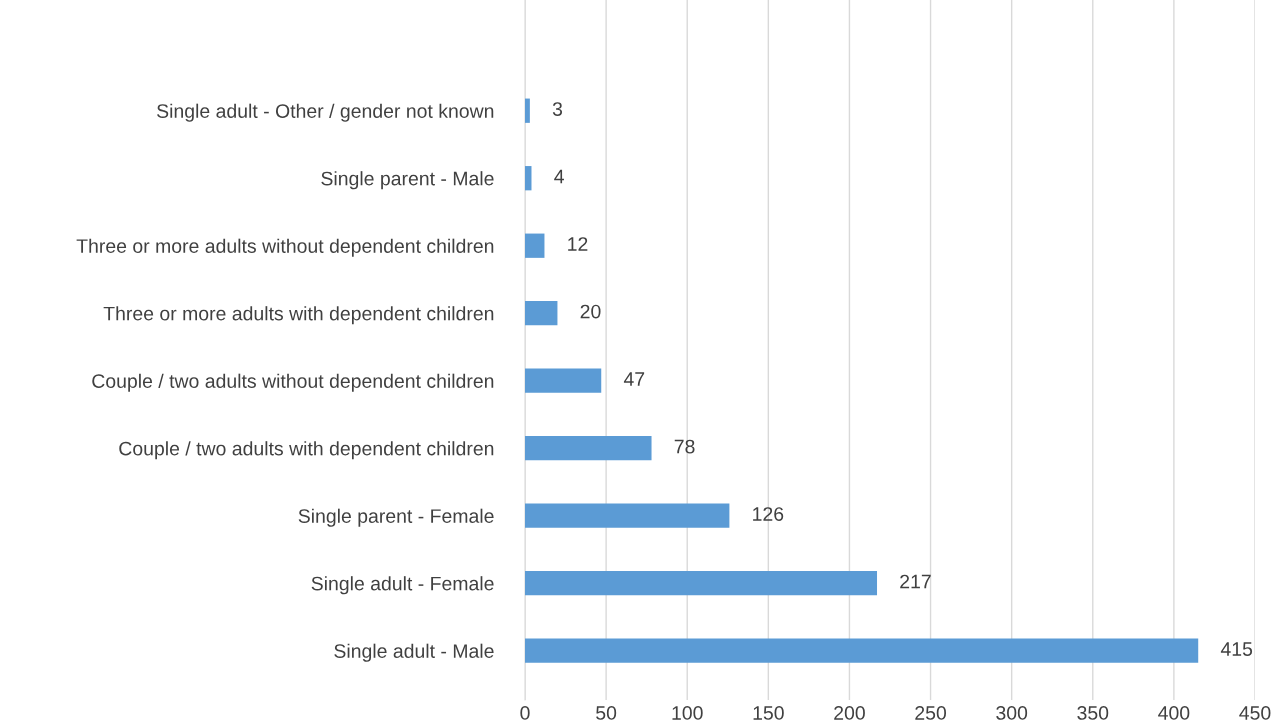 Image resolution: width=1273 pixels, height=727 pixels. I want to click on y-tick-label: Single adult - Other / gender not known, so click(325, 112).